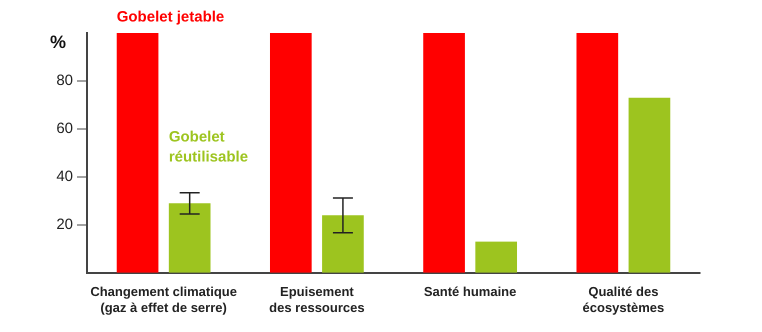  Describe the element at coordinates (64, 81) in the screenshot. I see `y-tick-label: 80` at that location.